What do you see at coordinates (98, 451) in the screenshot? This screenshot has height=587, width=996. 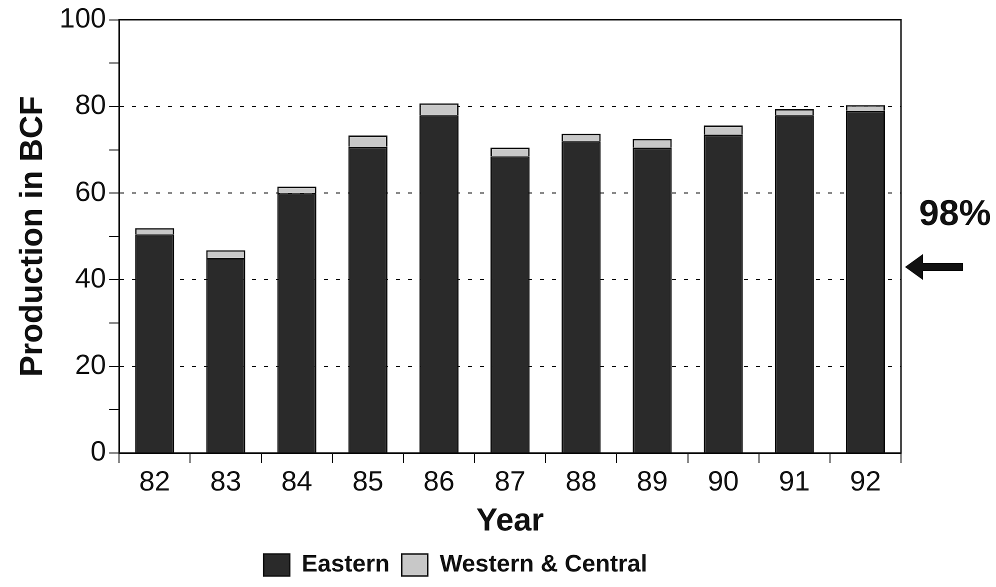 I see `y-tick-label: 0` at bounding box center [98, 451].